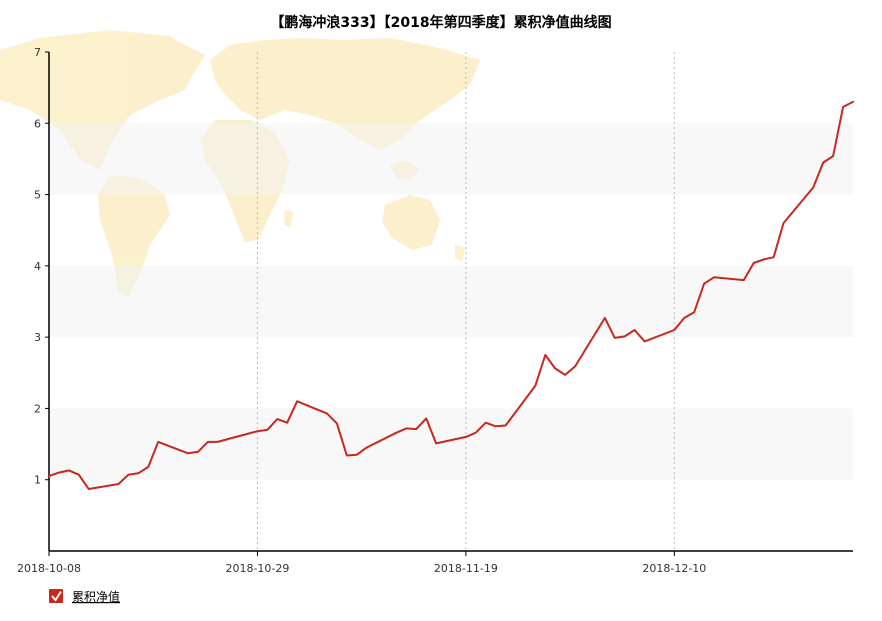 The height and width of the screenshot is (621, 882). I want to click on y-tick-label: 3, so click(37, 337).